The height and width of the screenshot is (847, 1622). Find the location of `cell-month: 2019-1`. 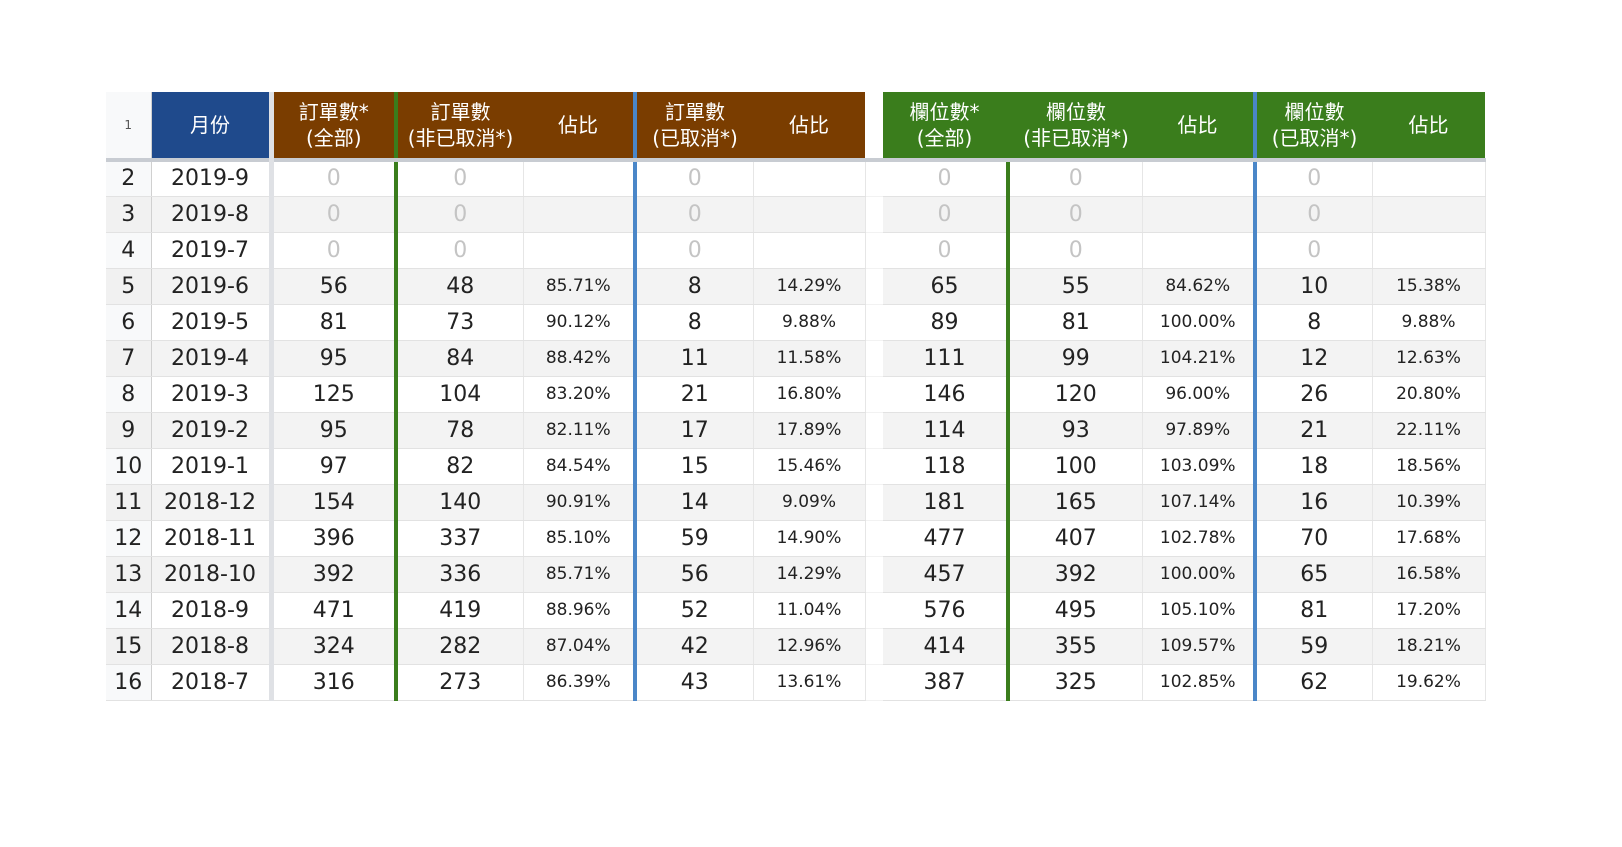

cell-month: 2019-1 is located at coordinates (212, 466).